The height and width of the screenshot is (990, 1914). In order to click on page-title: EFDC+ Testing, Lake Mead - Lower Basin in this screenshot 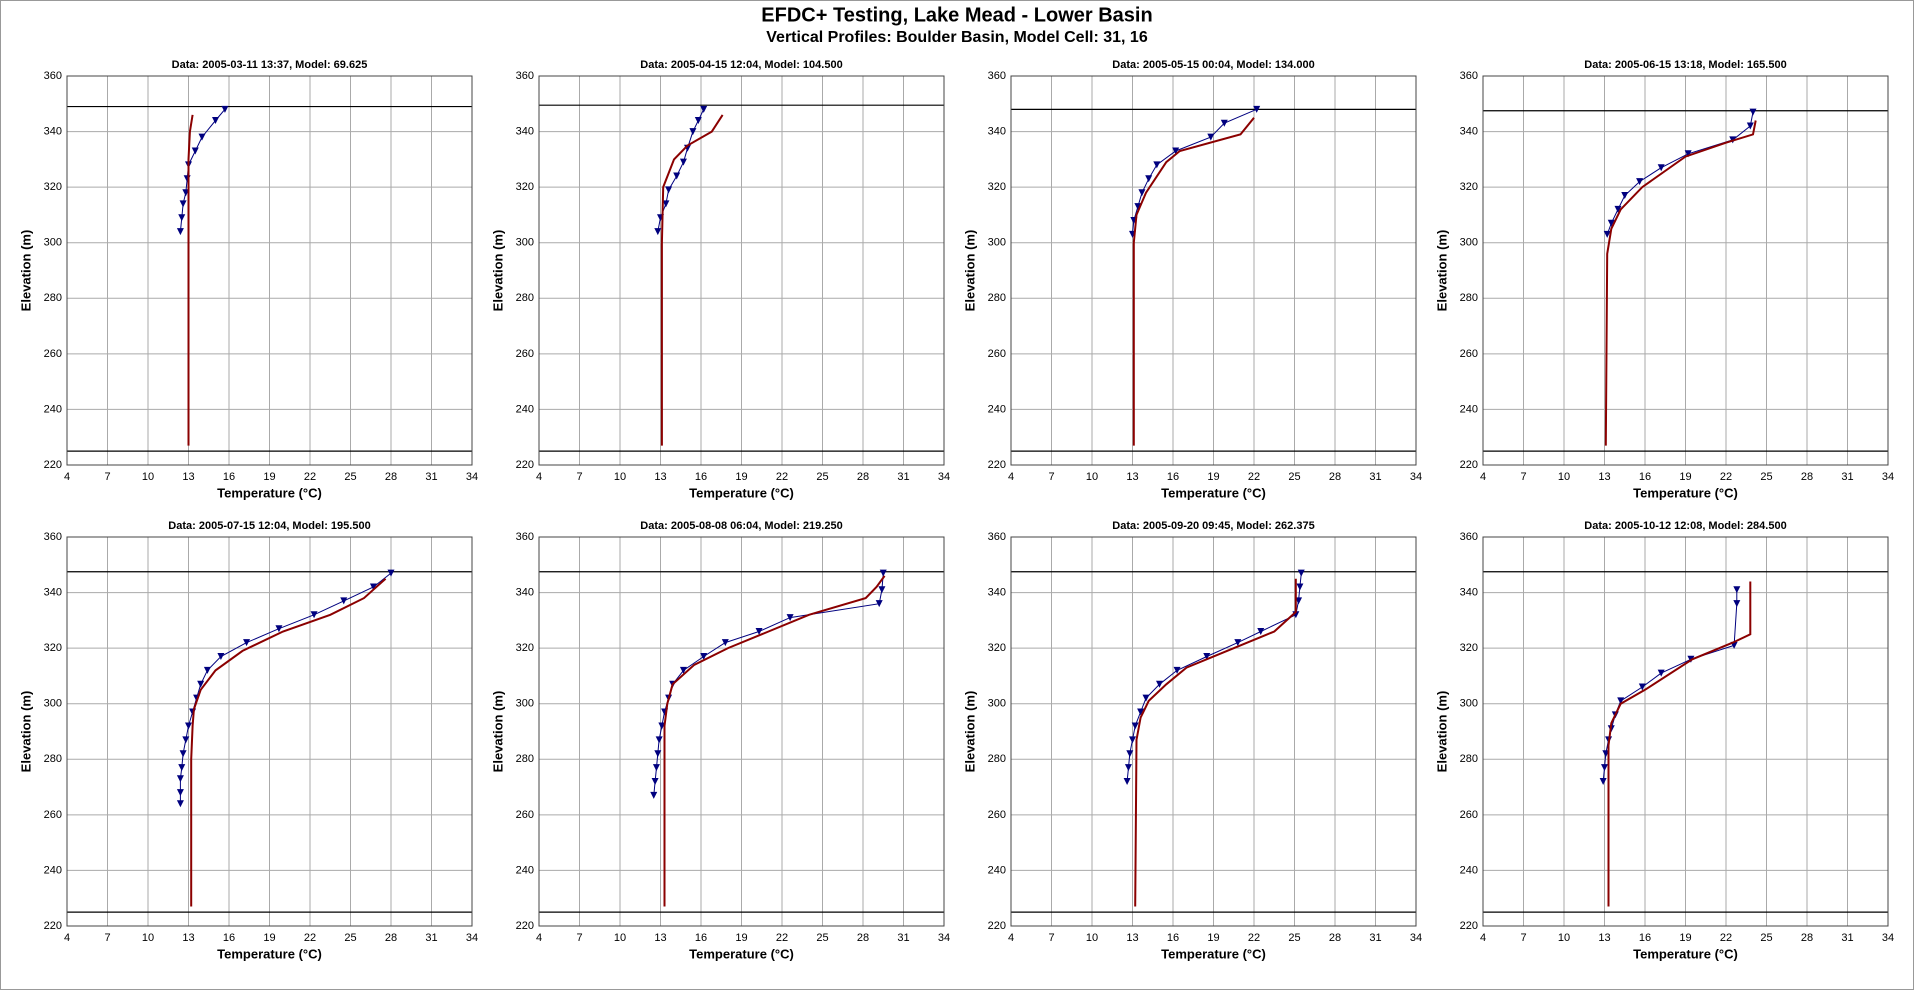, I will do `click(956, 15)`.